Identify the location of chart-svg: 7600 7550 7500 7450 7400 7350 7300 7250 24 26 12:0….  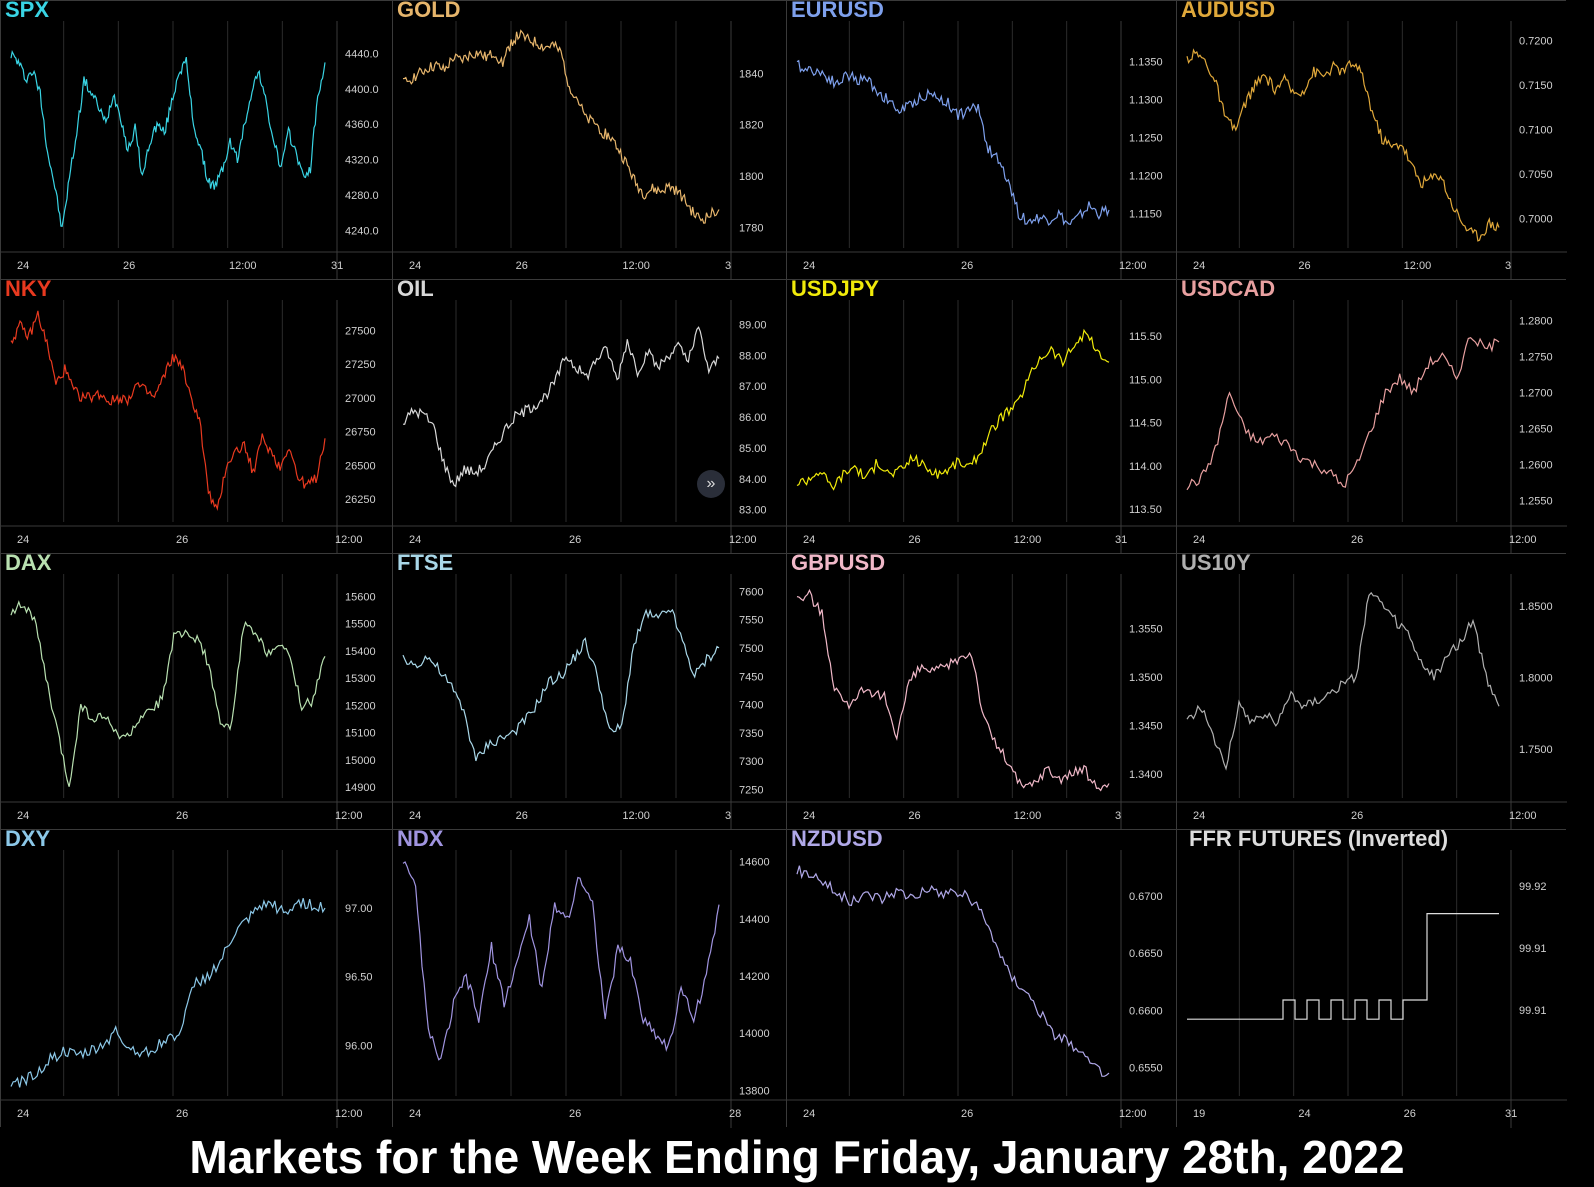
(590, 702).